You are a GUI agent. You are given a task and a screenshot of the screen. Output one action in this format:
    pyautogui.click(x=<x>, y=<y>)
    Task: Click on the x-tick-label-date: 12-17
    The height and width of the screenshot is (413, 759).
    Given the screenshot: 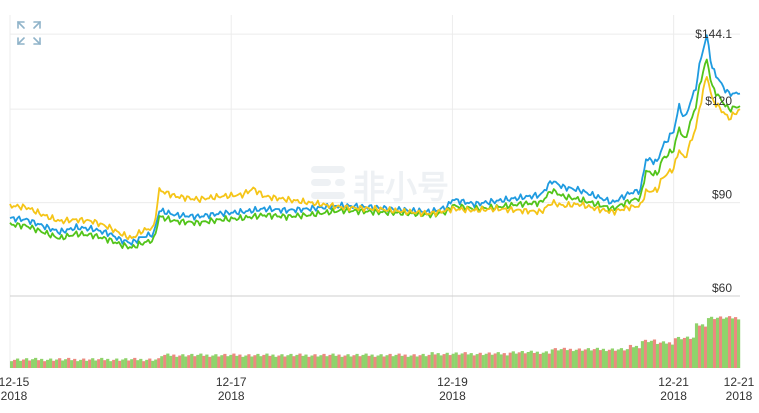 What is the action you would take?
    pyautogui.click(x=231, y=382)
    